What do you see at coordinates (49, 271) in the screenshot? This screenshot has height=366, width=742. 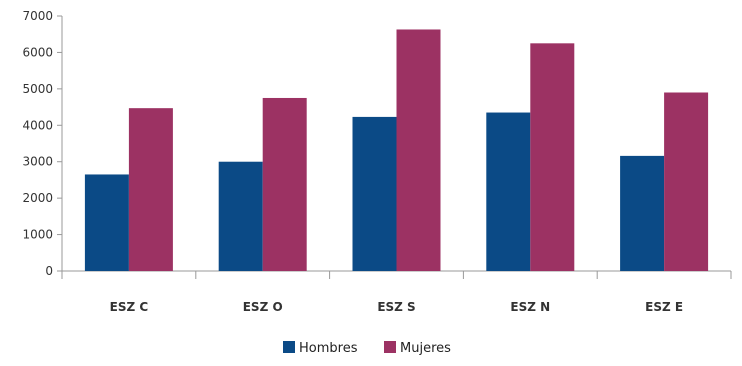 I see `y-tick-label: 0` at bounding box center [49, 271].